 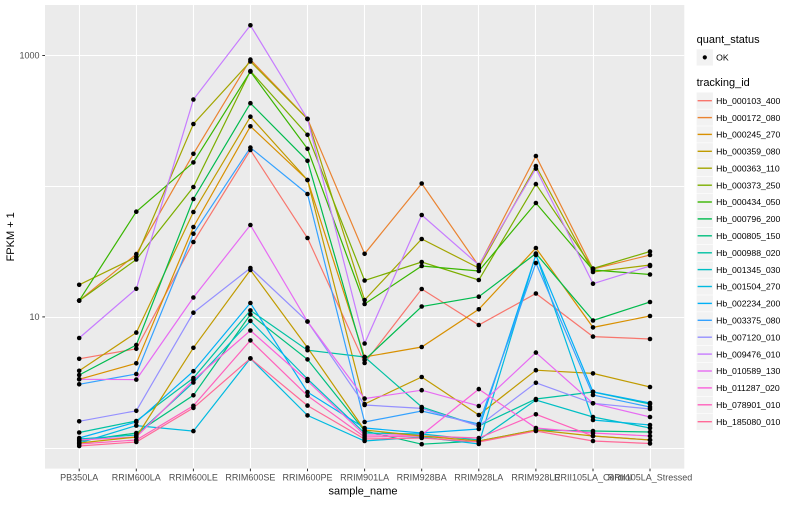 What do you see at coordinates (748, 253) in the screenshot?
I see `svg-text: Hb_000988_020` at bounding box center [748, 253].